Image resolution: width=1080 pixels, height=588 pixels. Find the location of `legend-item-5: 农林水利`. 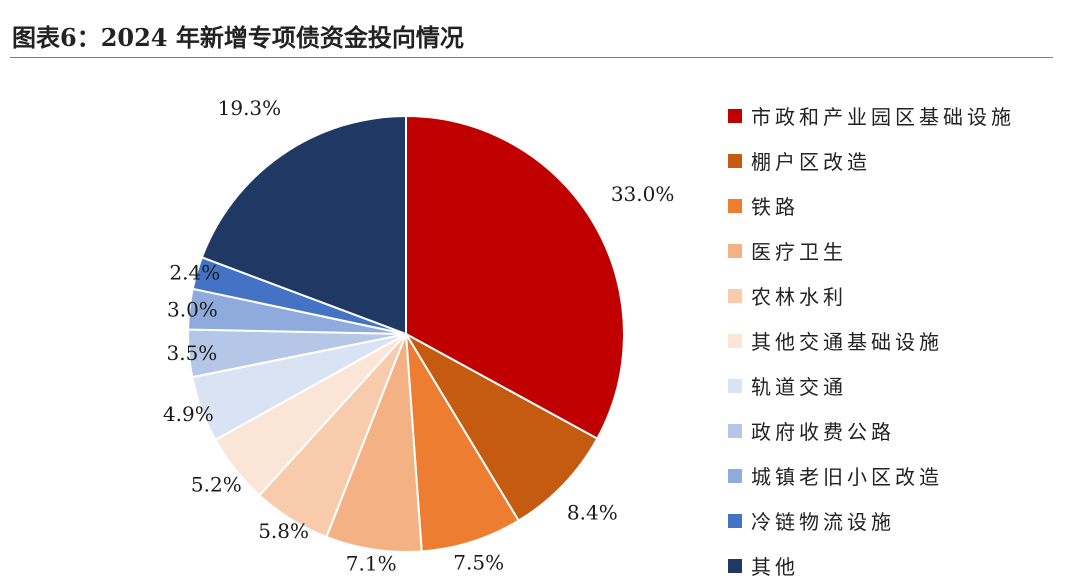

legend-item-5: 农林水利 is located at coordinates (898, 295).